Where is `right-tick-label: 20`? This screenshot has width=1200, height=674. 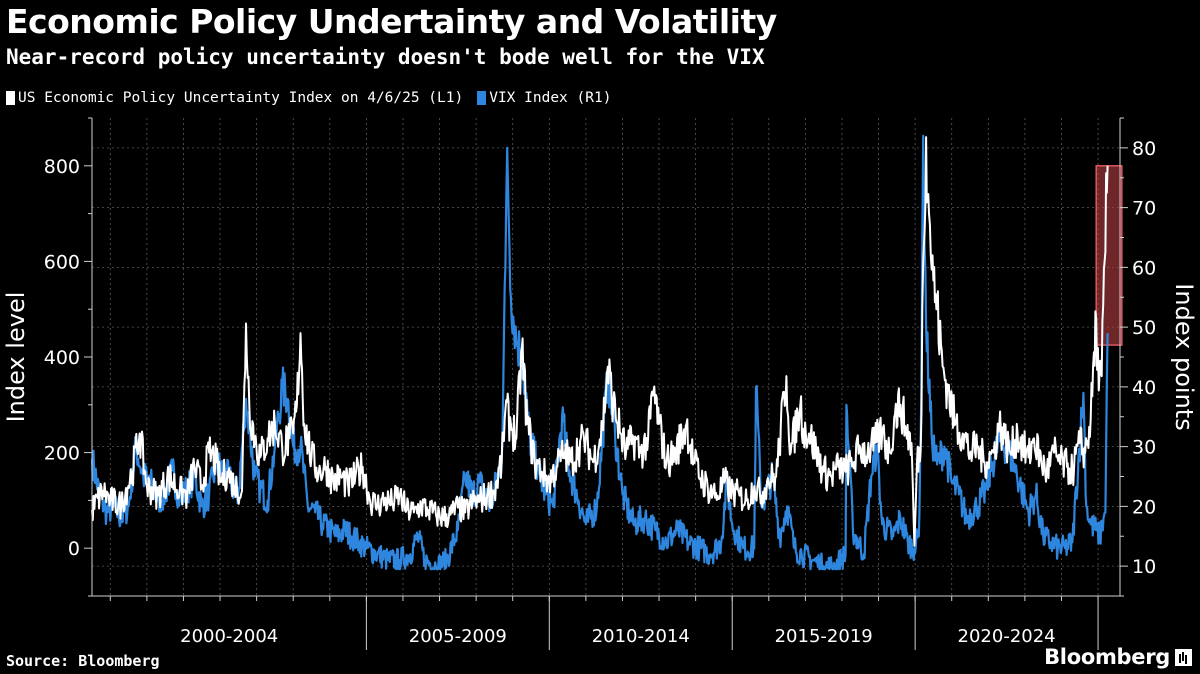
right-tick-label: 20 is located at coordinates (1144, 507).